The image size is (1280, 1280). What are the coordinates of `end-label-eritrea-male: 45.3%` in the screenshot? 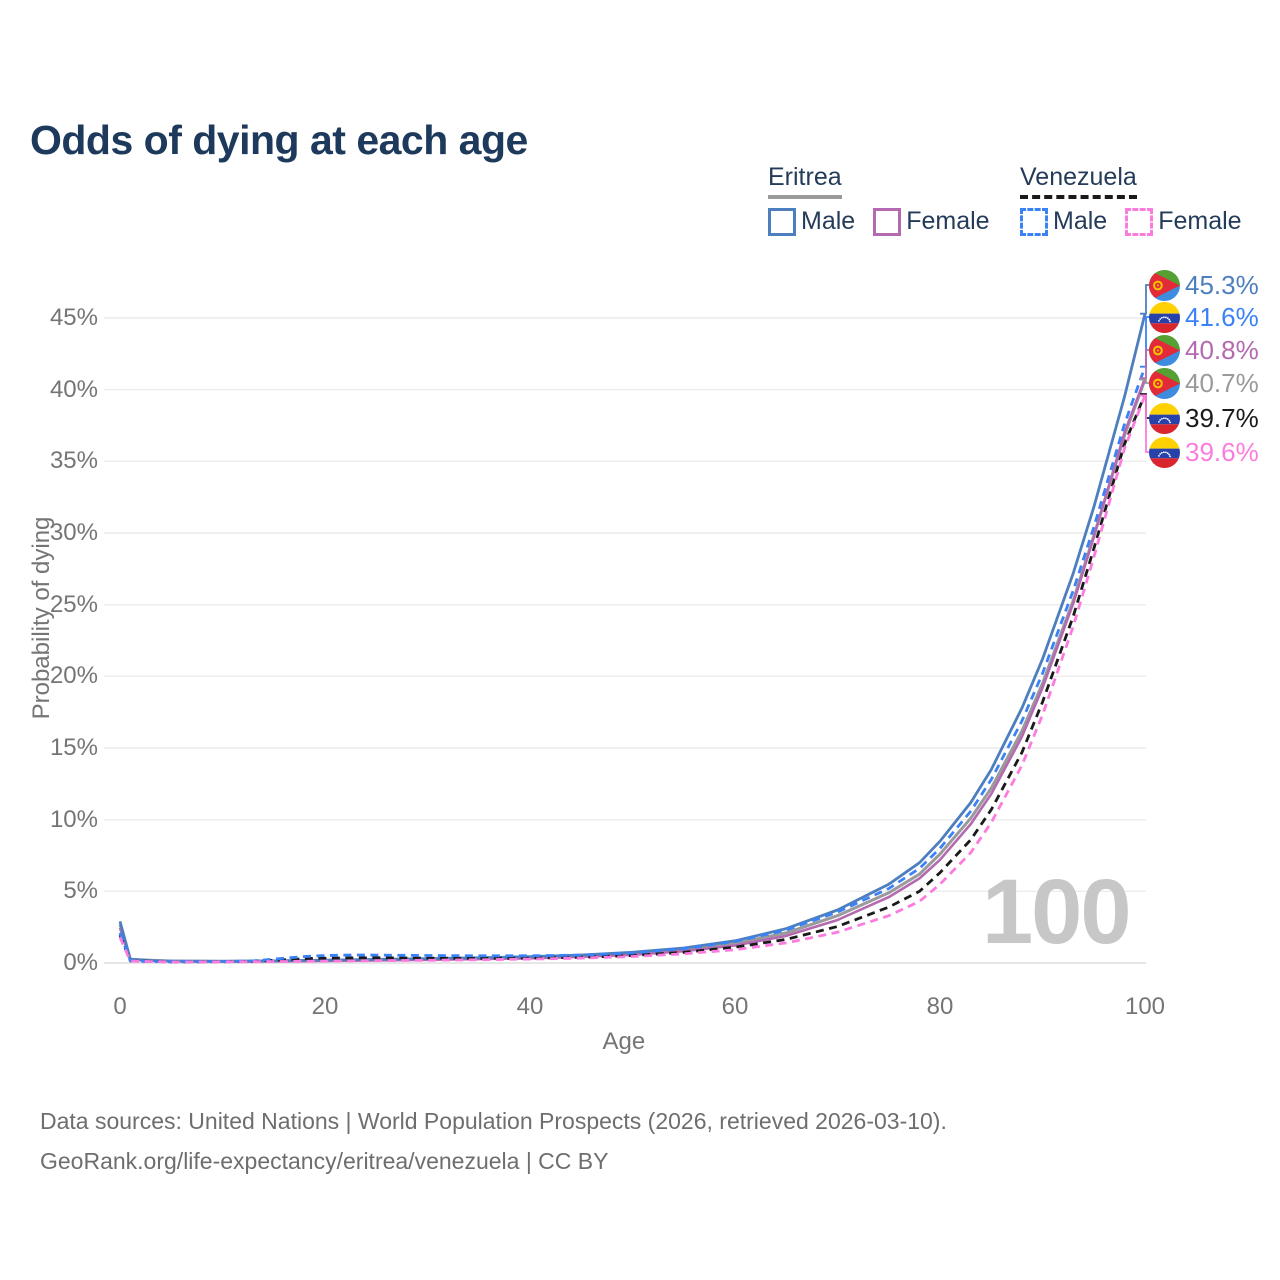 It's located at (1204, 285).